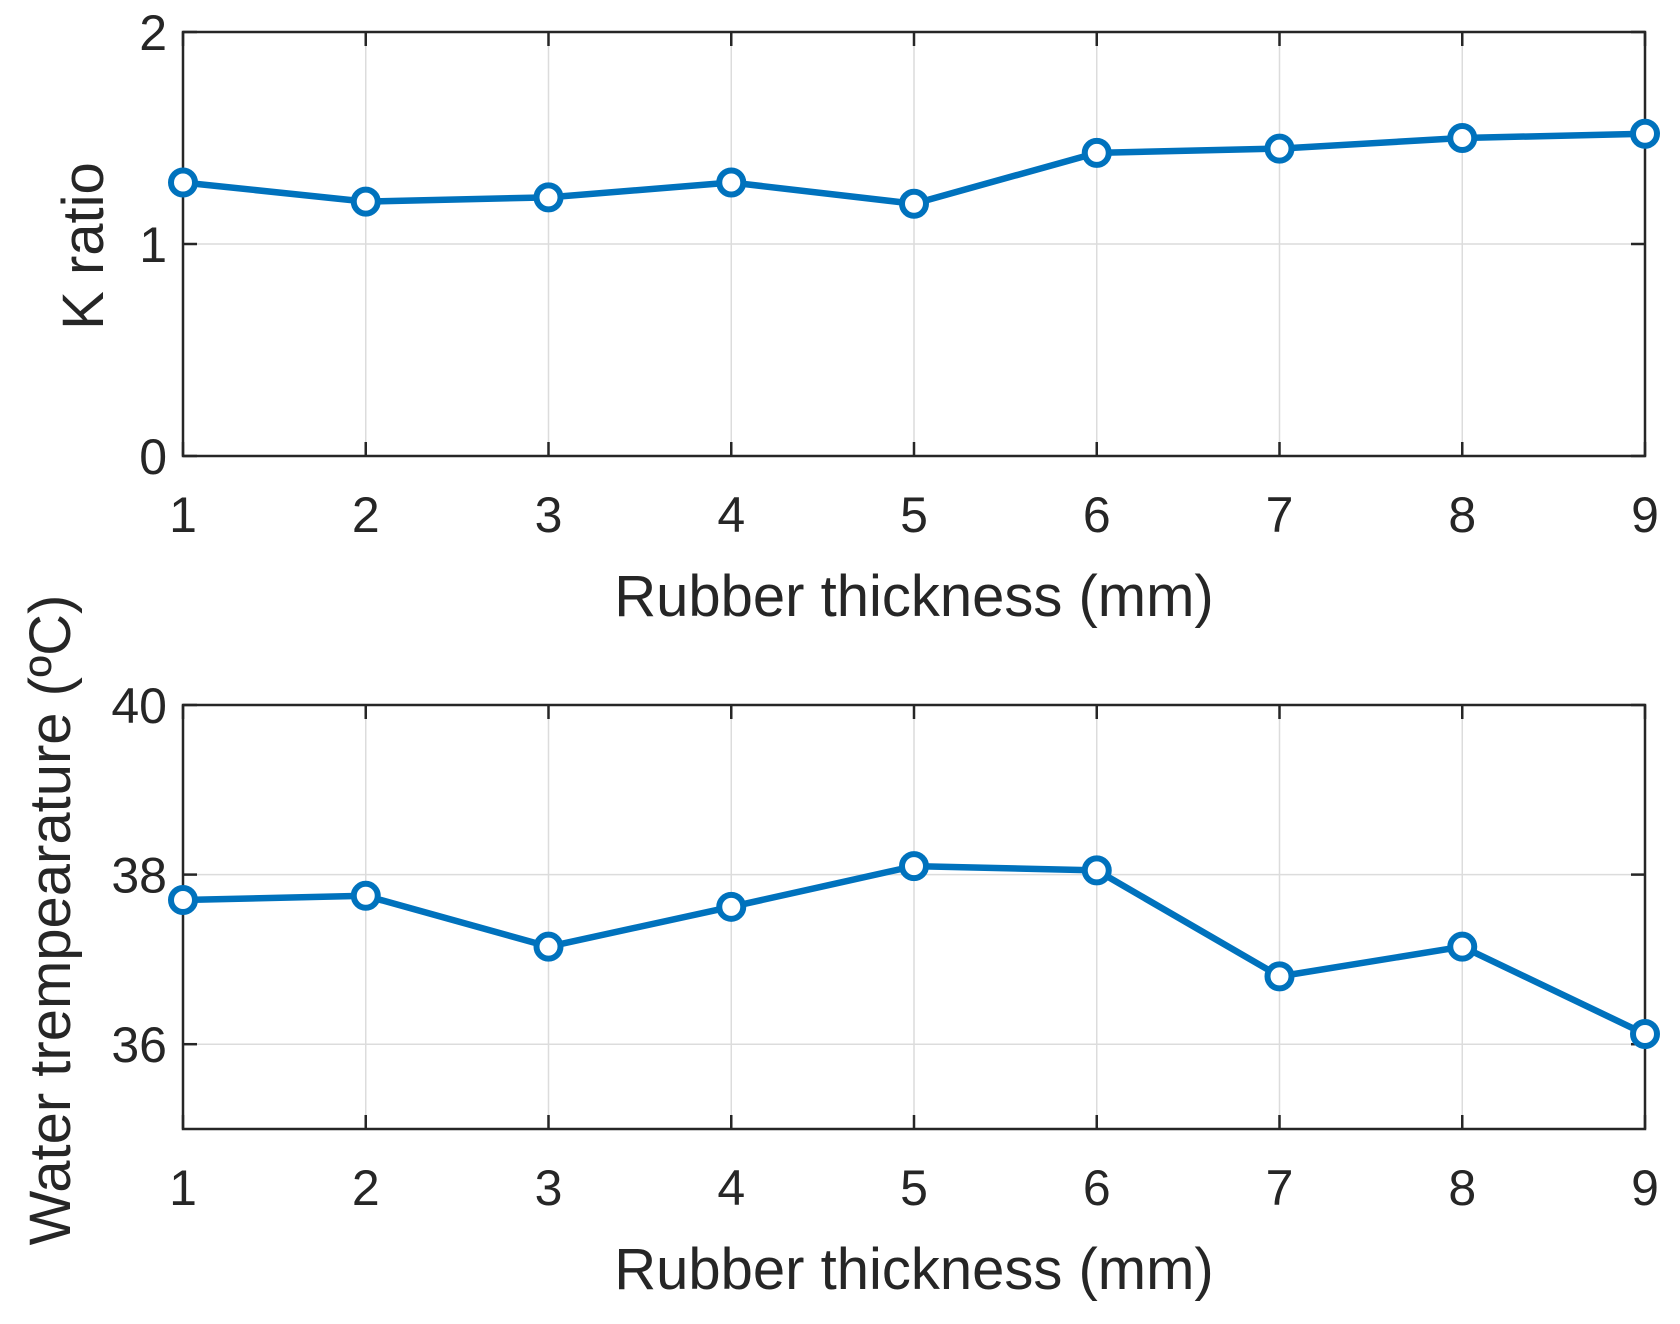  I want to click on water-temperature-y-tick-label: 38, so click(139, 876).